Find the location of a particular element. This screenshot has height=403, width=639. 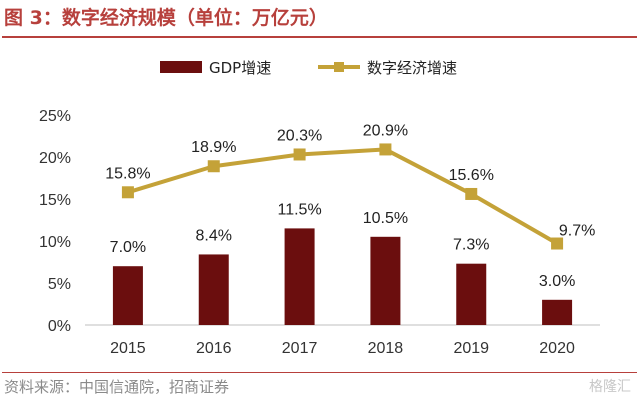

y-tick-label: 5% is located at coordinates (59, 284).